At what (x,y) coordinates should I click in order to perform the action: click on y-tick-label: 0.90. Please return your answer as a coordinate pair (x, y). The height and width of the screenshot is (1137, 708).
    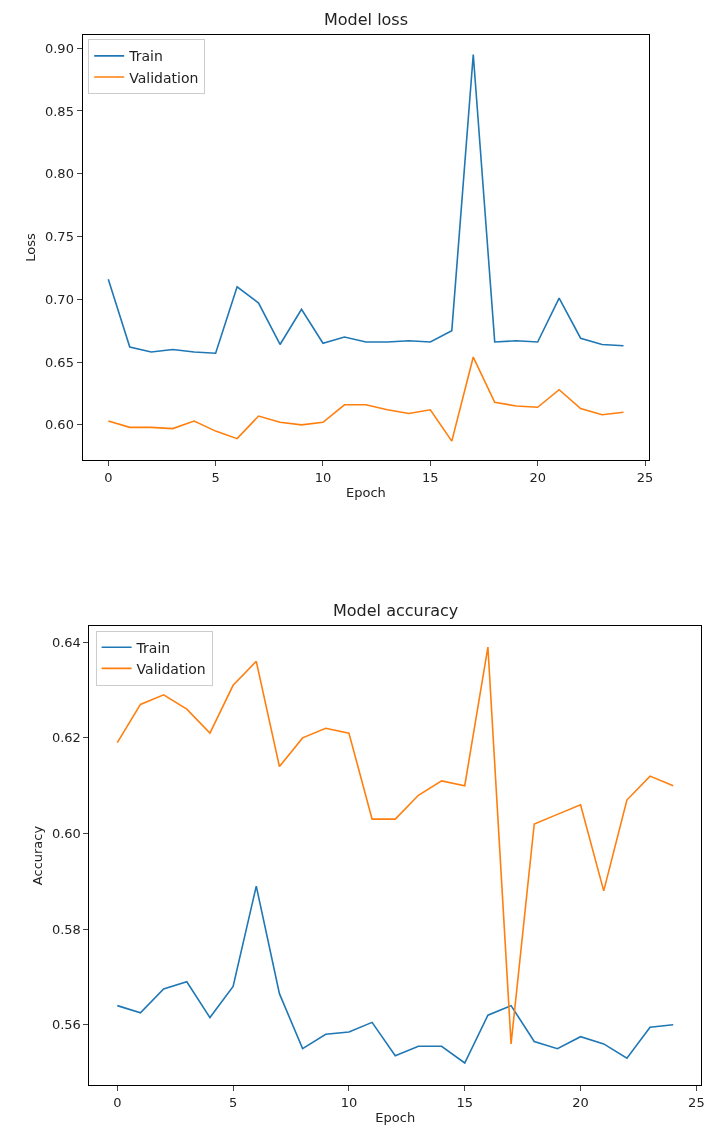
    Looking at the image, I should click on (59, 48).